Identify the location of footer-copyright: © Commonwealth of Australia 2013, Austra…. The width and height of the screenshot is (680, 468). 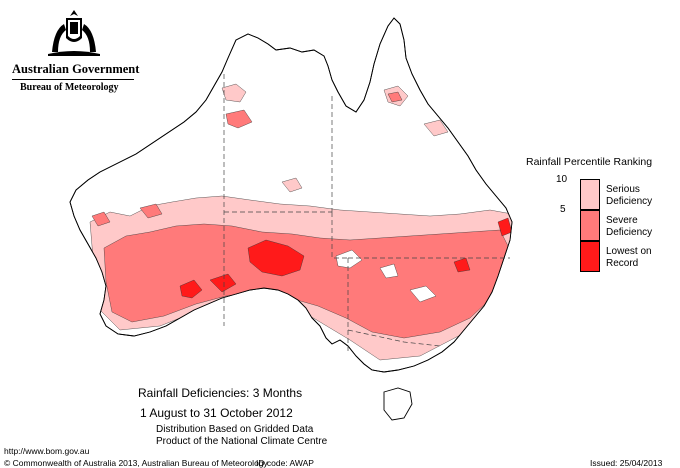
(136, 463).